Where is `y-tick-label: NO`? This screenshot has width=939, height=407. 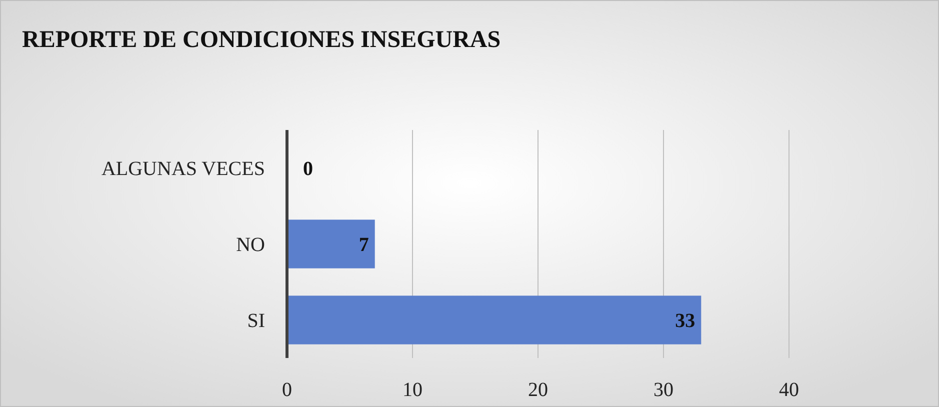 y-tick-label: NO is located at coordinates (250, 245).